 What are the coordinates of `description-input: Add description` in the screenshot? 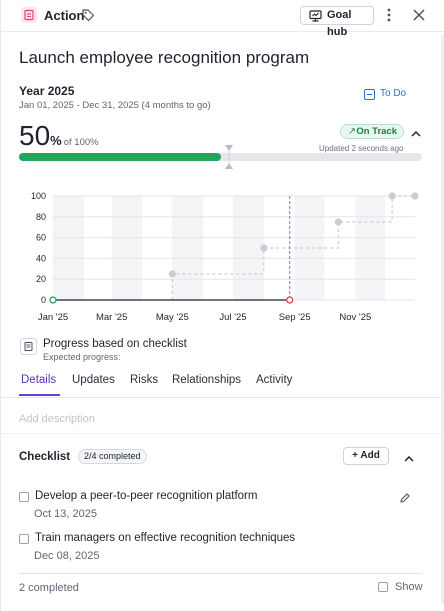 It's located at (57, 419).